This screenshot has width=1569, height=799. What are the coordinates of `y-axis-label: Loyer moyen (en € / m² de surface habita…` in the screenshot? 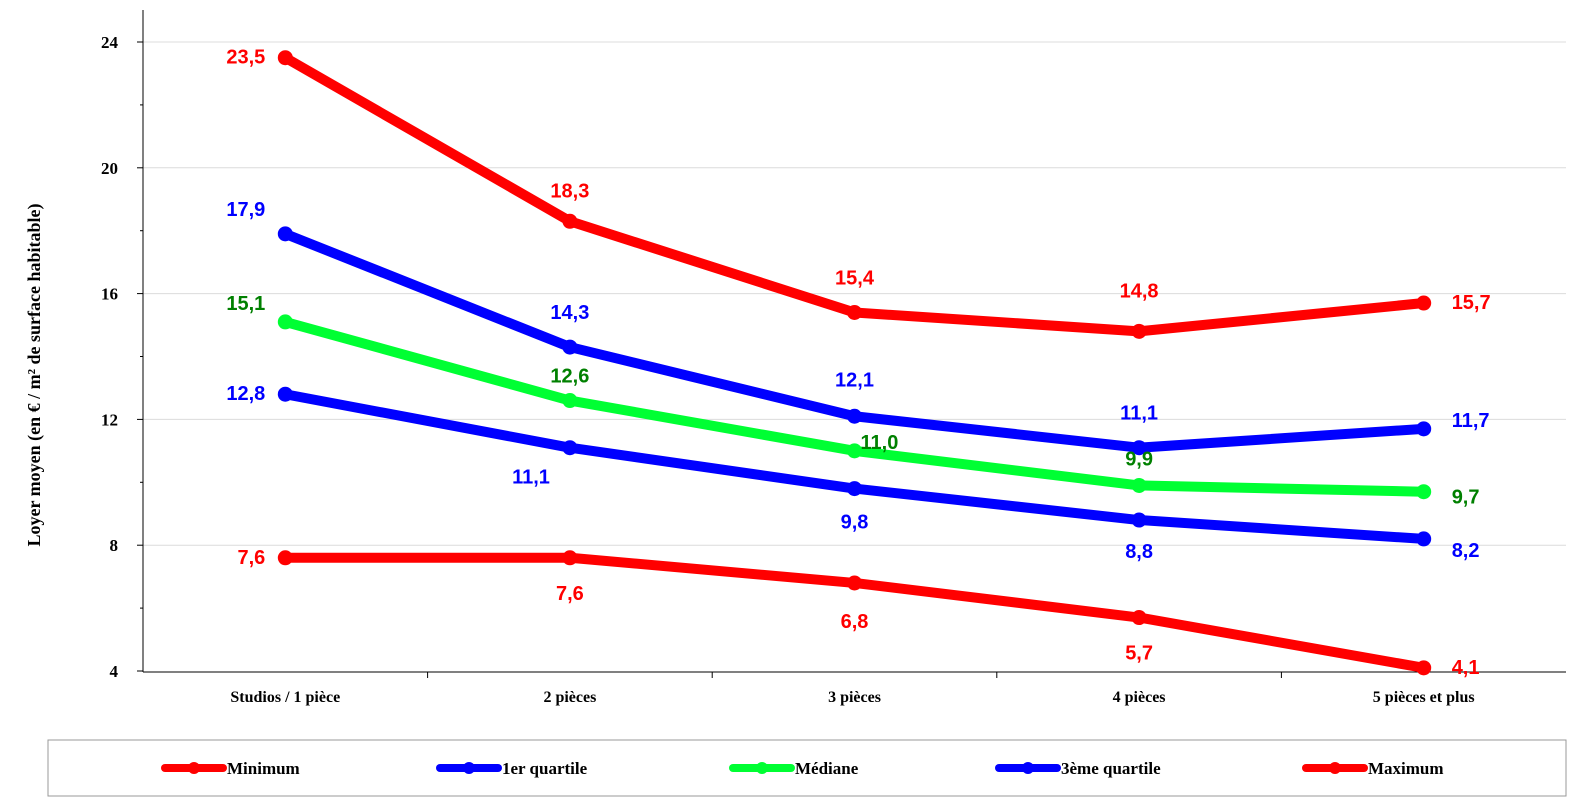 It's located at (34, 374).